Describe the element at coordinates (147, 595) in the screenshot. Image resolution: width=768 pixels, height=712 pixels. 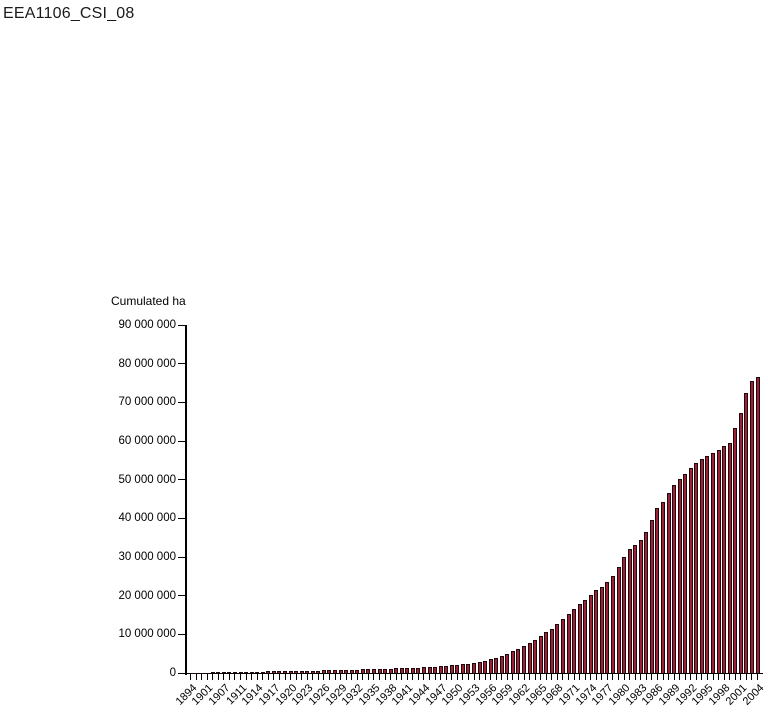
I see `y-tick-label: 20 000 000` at that location.